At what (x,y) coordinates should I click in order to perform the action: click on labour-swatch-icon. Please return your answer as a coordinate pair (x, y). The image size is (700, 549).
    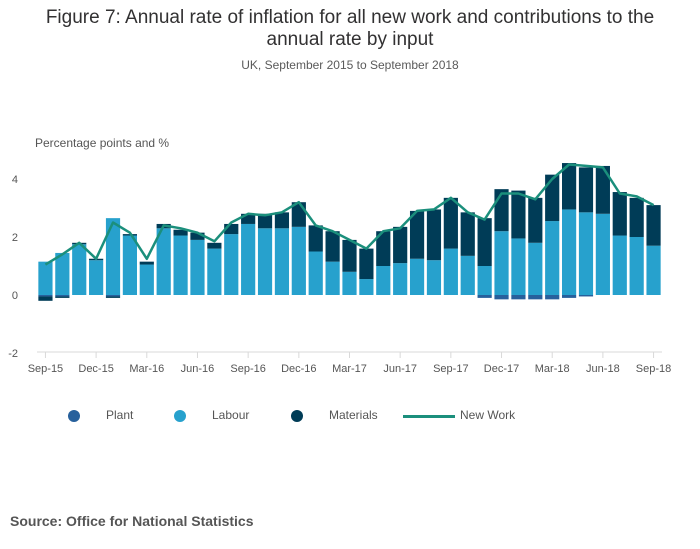
    Looking at the image, I should click on (180, 416).